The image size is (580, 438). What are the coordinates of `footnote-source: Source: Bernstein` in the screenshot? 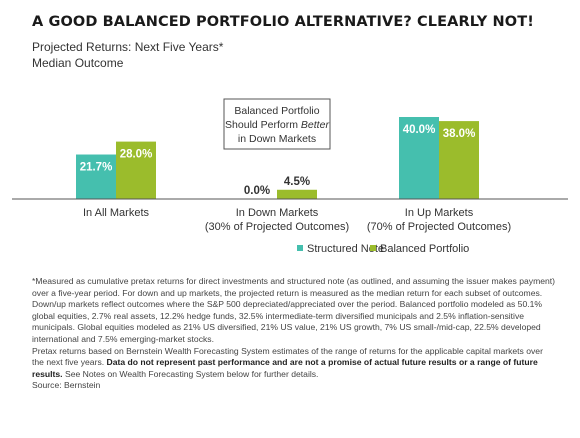 It's located at (66, 385).